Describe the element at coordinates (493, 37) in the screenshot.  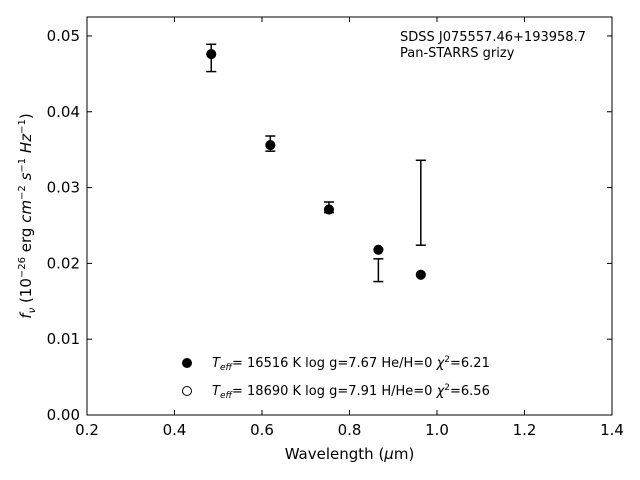
I see `annotation-object-name: SDSS J075557.46+193958.7` at that location.